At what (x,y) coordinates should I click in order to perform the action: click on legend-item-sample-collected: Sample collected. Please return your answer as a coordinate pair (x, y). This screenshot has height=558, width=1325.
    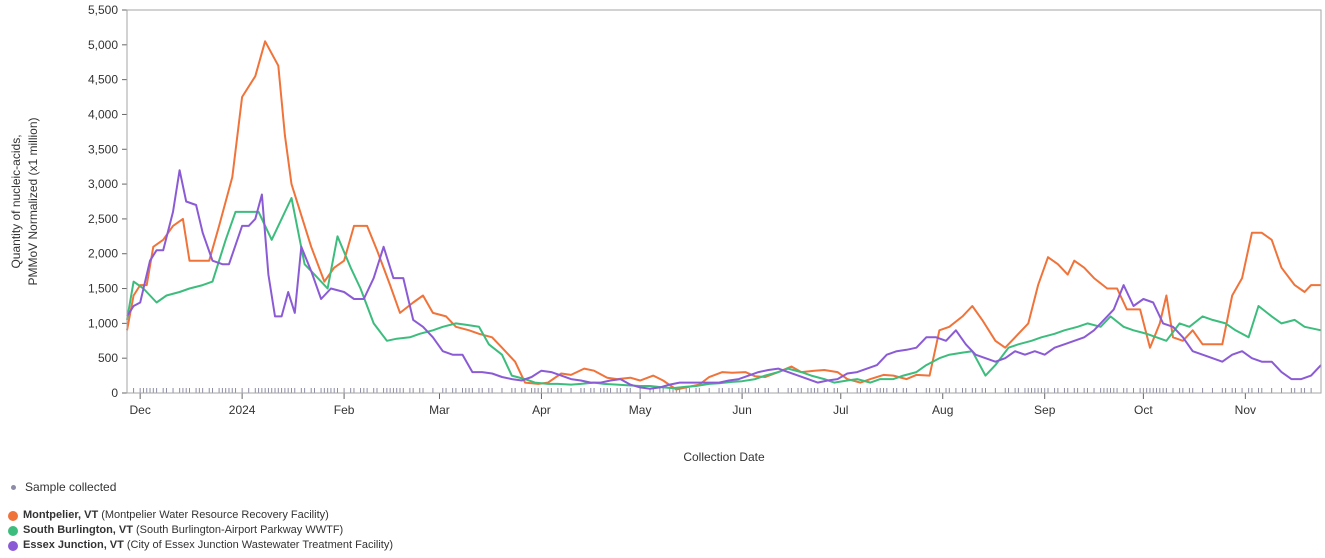
    Looking at the image, I should click on (200, 487).